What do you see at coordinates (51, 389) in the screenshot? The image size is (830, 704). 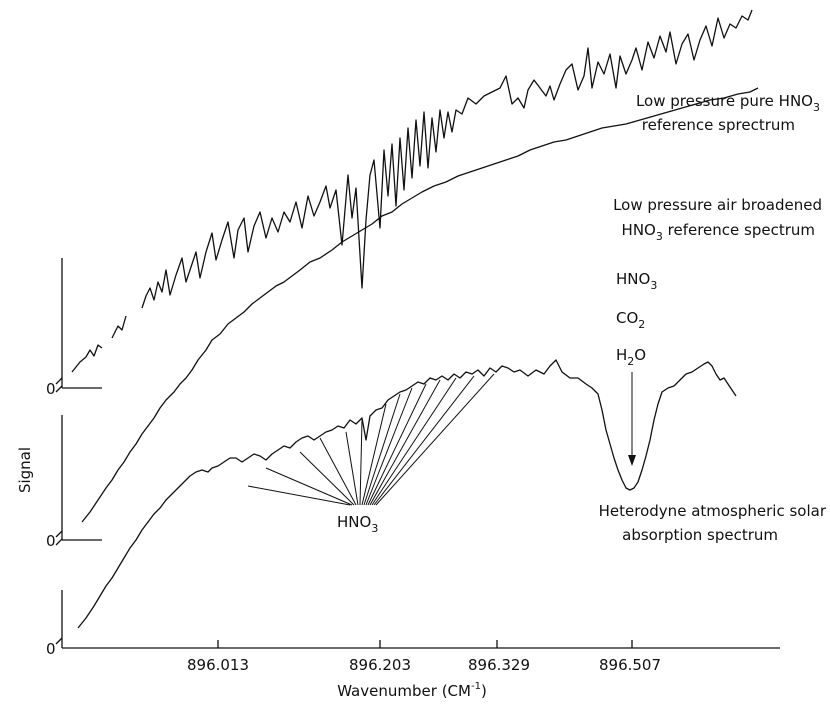 I see `zero-label-top: 0` at bounding box center [51, 389].